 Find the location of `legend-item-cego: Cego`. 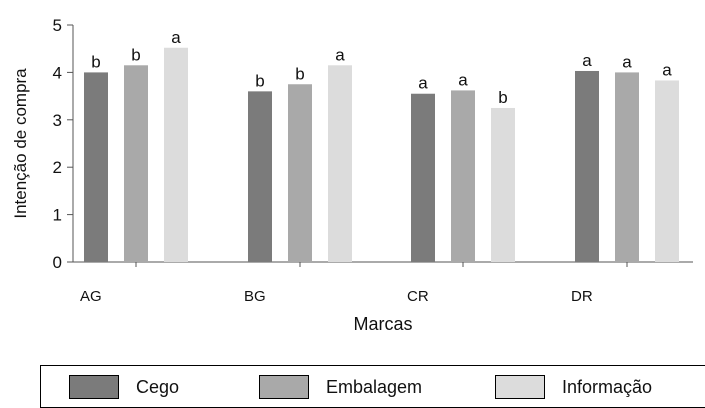

legend-item-cego: Cego is located at coordinates (124, 387).